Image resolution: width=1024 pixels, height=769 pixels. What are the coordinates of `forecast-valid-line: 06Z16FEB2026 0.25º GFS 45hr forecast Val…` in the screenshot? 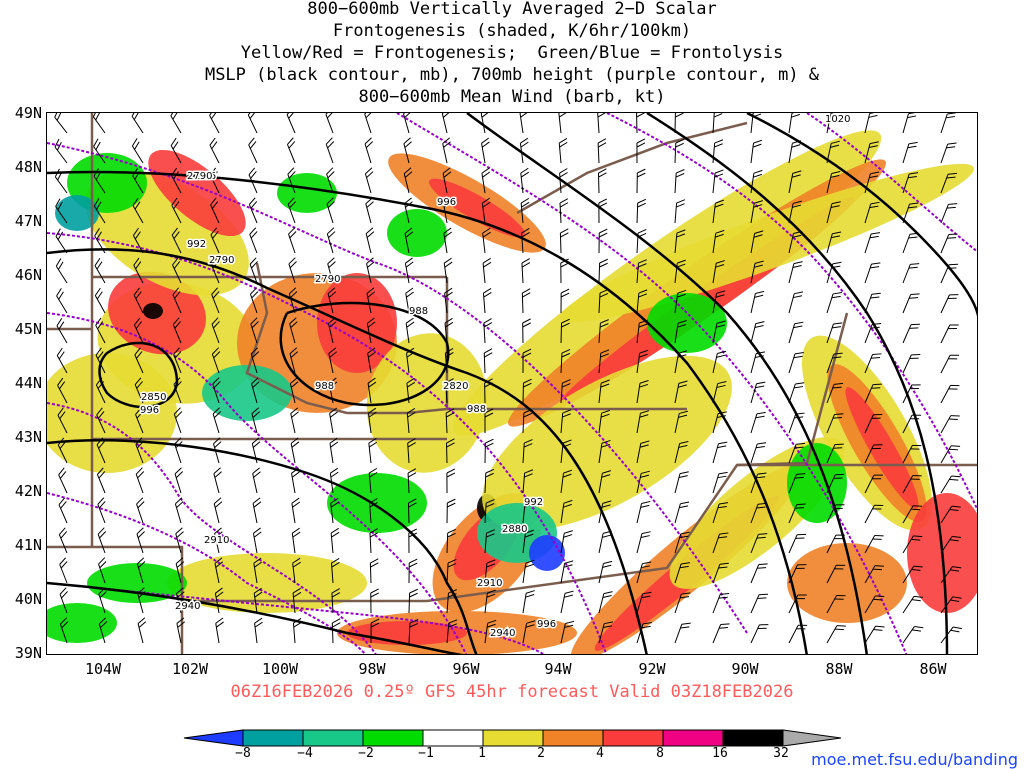 It's located at (512, 692).